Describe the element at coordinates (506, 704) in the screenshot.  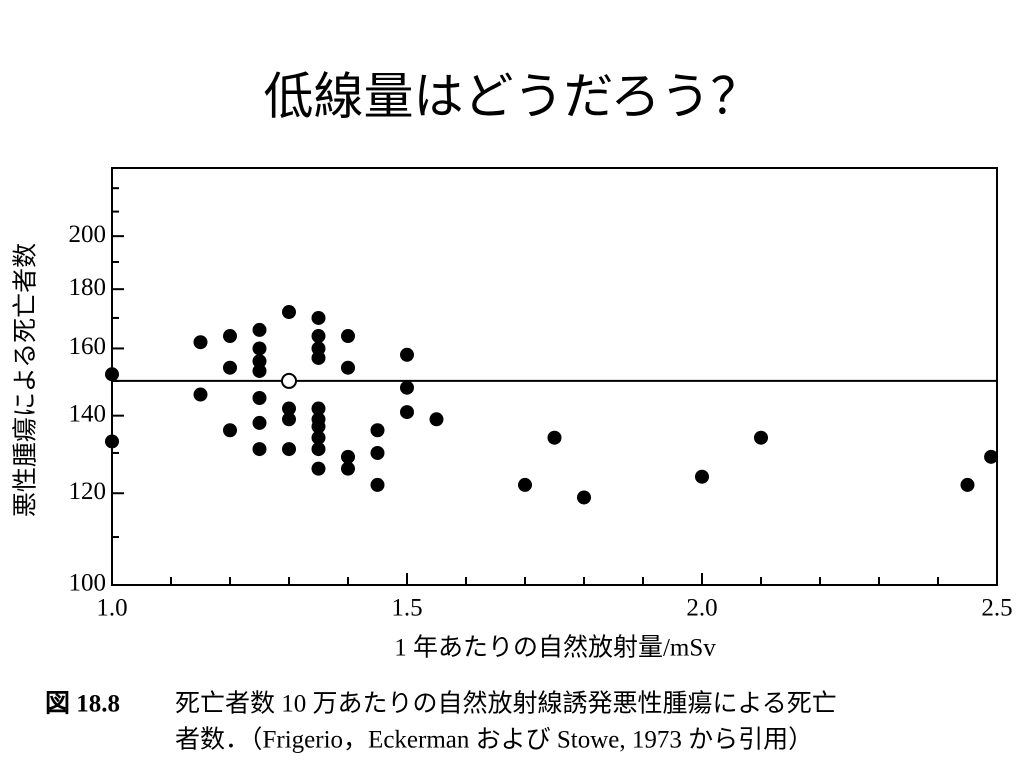
I see `caption-line: 死亡者数 10 万あたりの自然放射線誘発悪性腫瘍による死亡` at that location.